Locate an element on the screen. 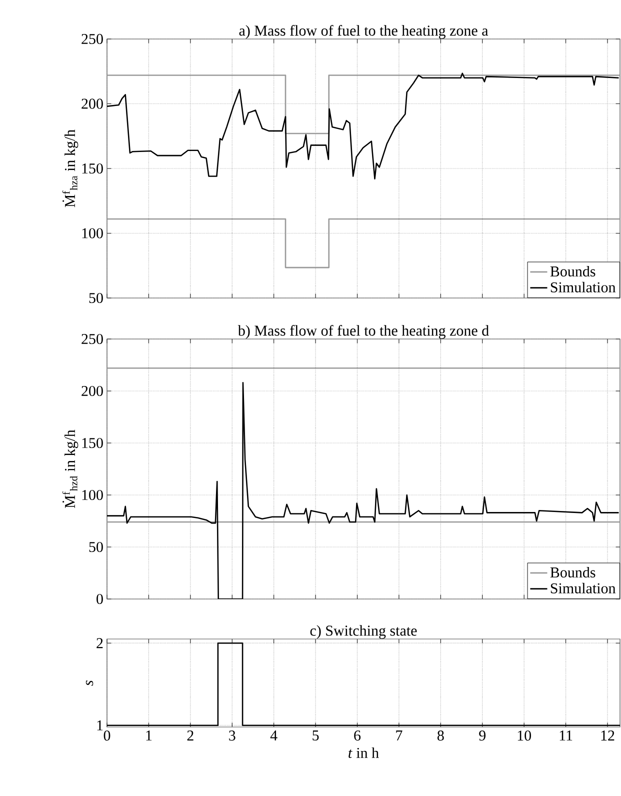  y-tick-label: 2 is located at coordinates (99, 643).